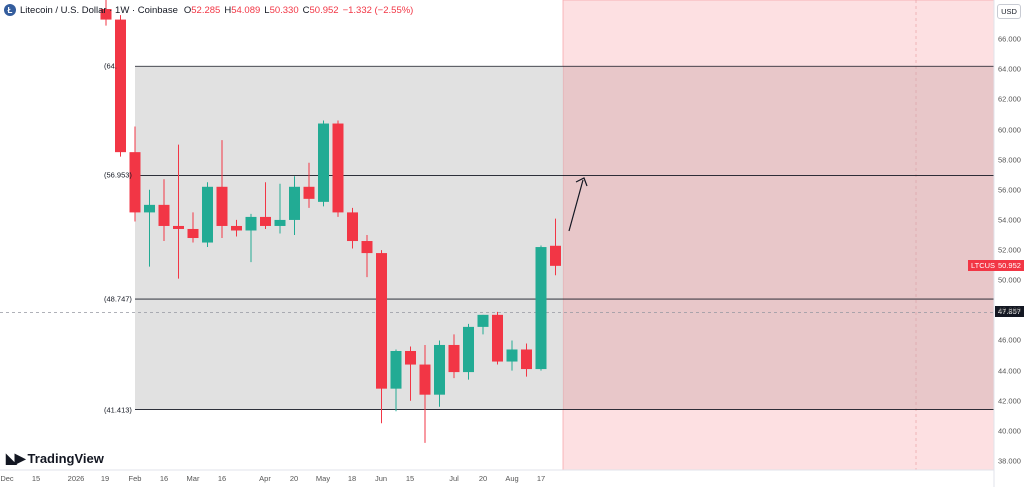 The width and height of the screenshot is (1024, 487). What do you see at coordinates (267, 10) in the screenshot?
I see `low-label: L` at bounding box center [267, 10].